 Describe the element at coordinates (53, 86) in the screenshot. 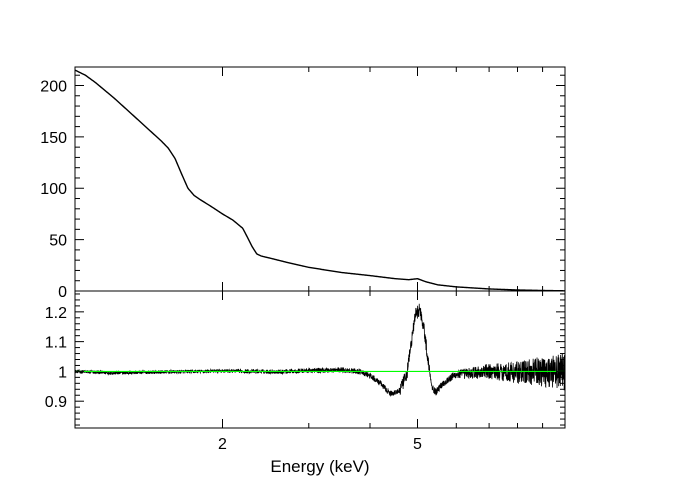

I see `top-ytick-label: 200` at that location.